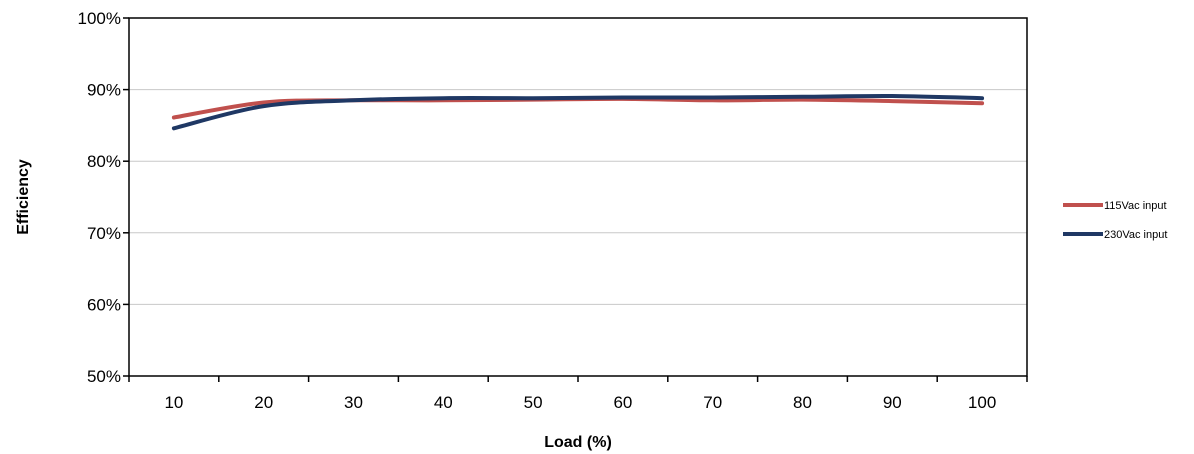 This screenshot has height=454, width=1194. I want to click on legend-label-2: 230Vac input, so click(1135, 235).